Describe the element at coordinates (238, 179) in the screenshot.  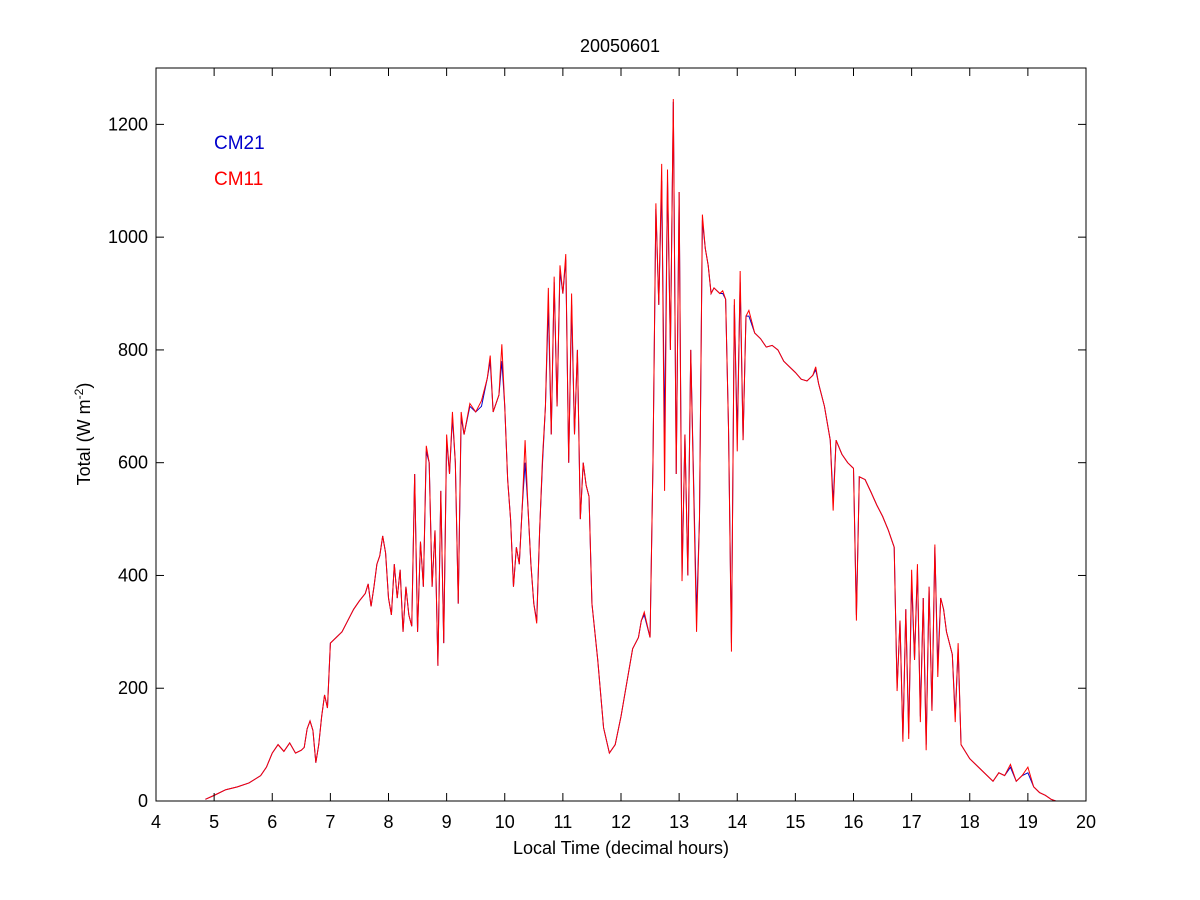
I see `legend-entry-cm11: CM11` at that location.